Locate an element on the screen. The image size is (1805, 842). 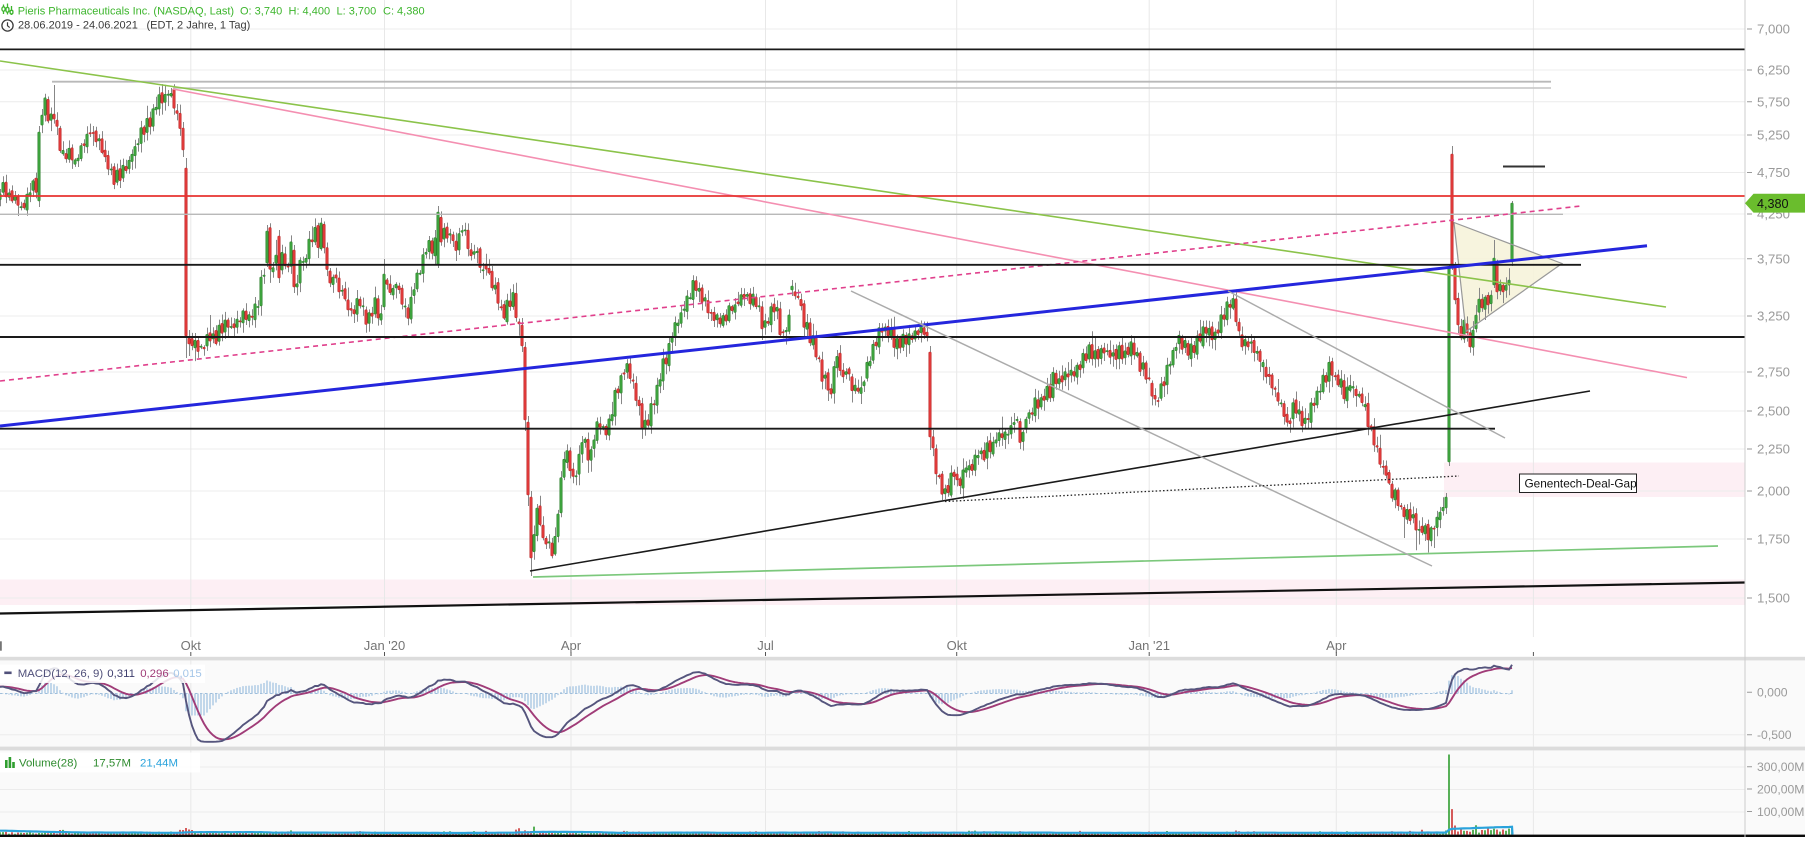
svg-text: 2,250 is located at coordinates (1773, 449).